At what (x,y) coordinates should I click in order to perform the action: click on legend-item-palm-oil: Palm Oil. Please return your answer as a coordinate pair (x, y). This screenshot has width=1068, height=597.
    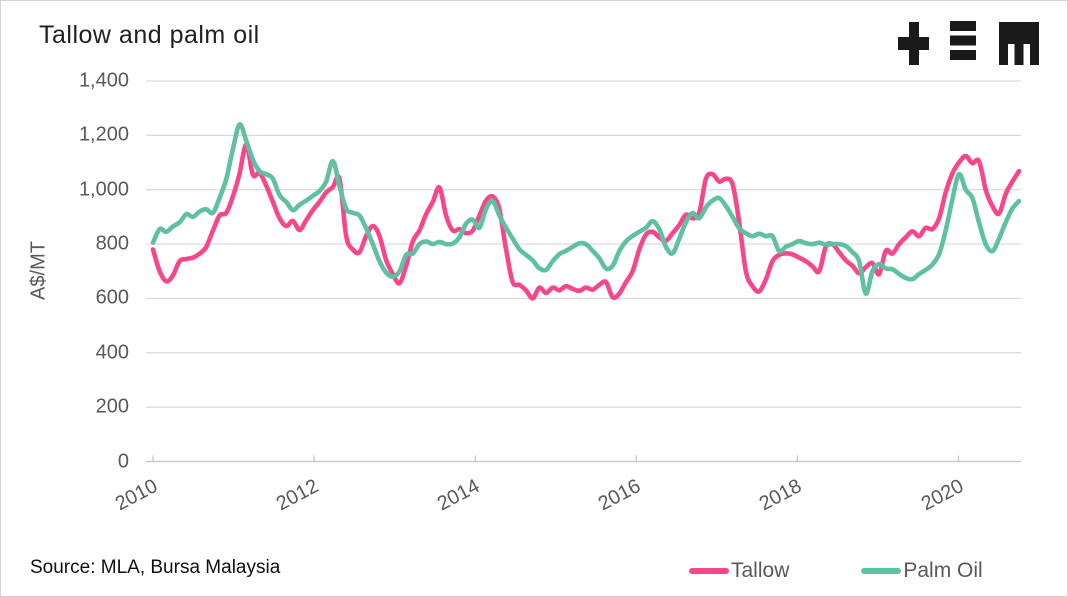
    Looking at the image, I should click on (922, 571).